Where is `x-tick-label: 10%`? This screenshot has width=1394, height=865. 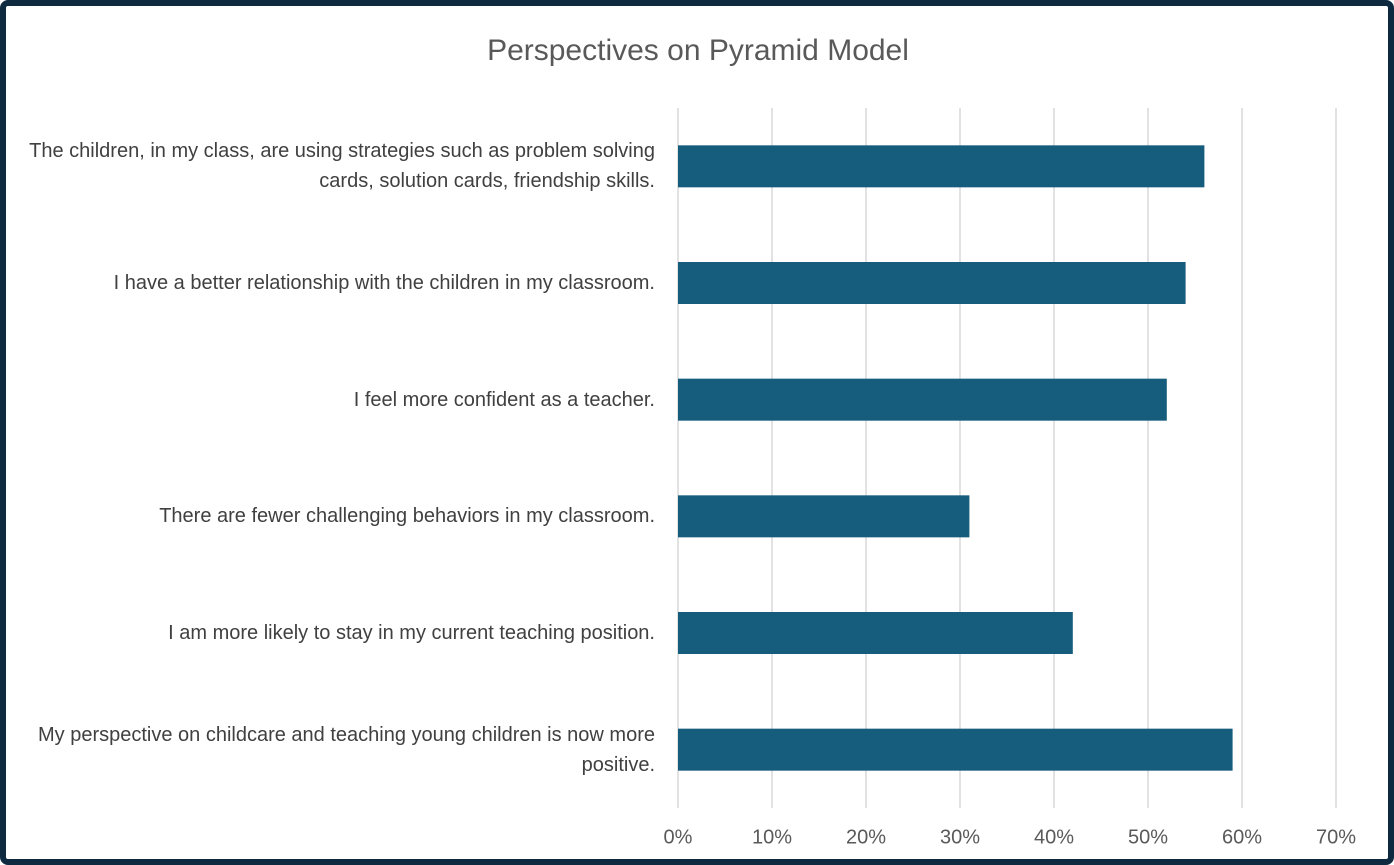
x-tick-label: 10% is located at coordinates (772, 837).